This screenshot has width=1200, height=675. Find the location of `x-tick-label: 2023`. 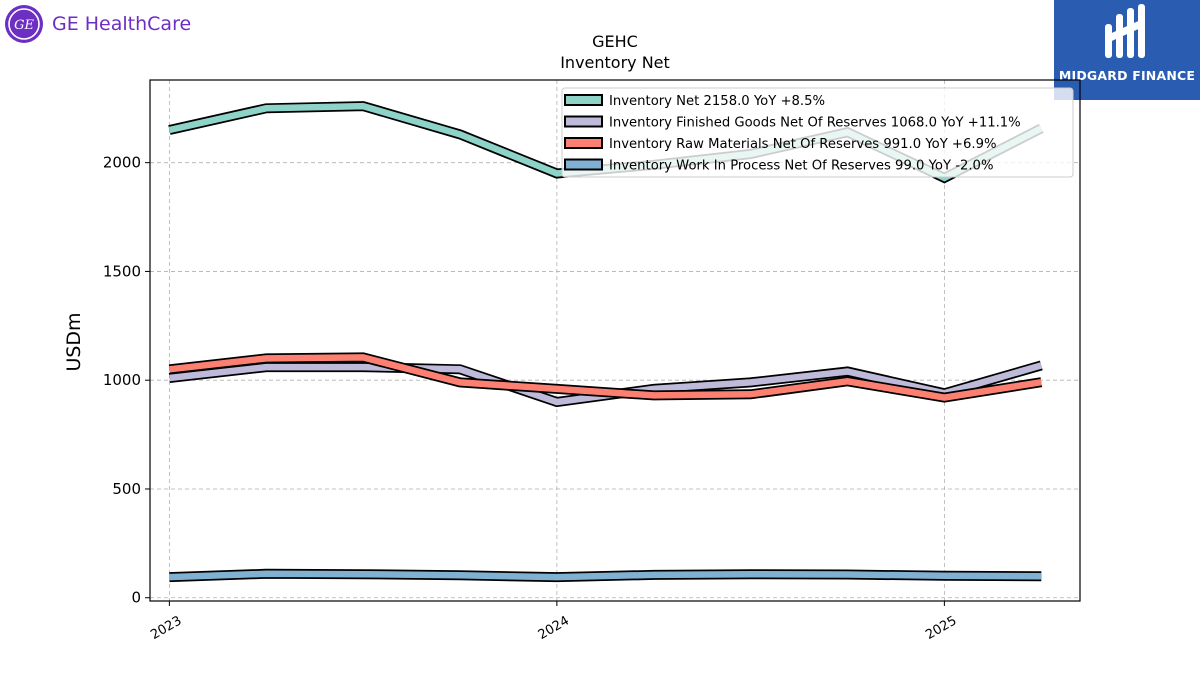

x-tick-label: 2023 is located at coordinates (166, 628).